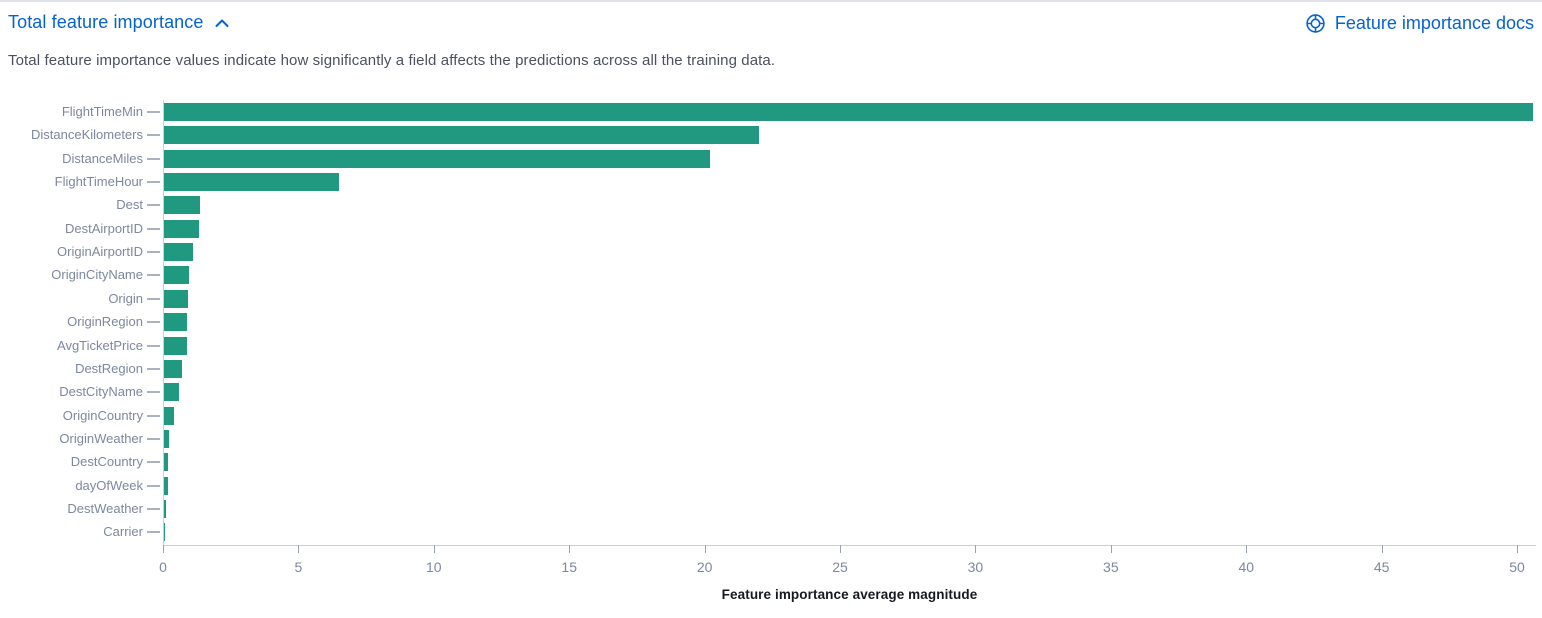 Image resolution: width=1542 pixels, height=618 pixels. What do you see at coordinates (153, 415) in the screenshot?
I see `y-tick-OriginCountry` at bounding box center [153, 415].